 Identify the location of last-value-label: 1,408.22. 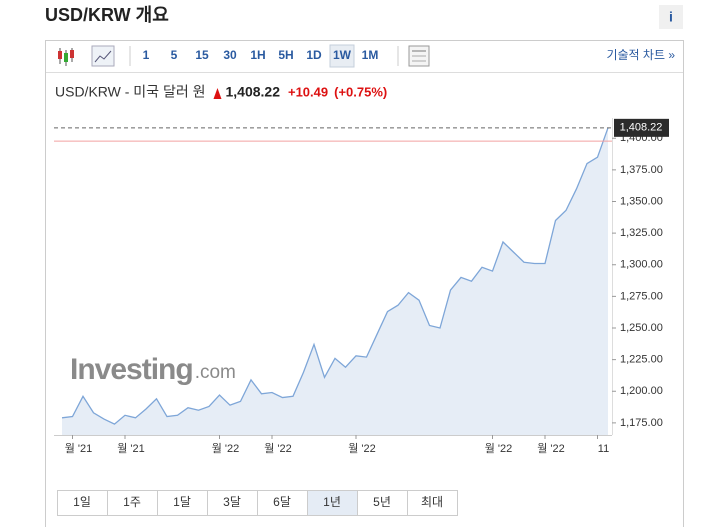
(641, 128).